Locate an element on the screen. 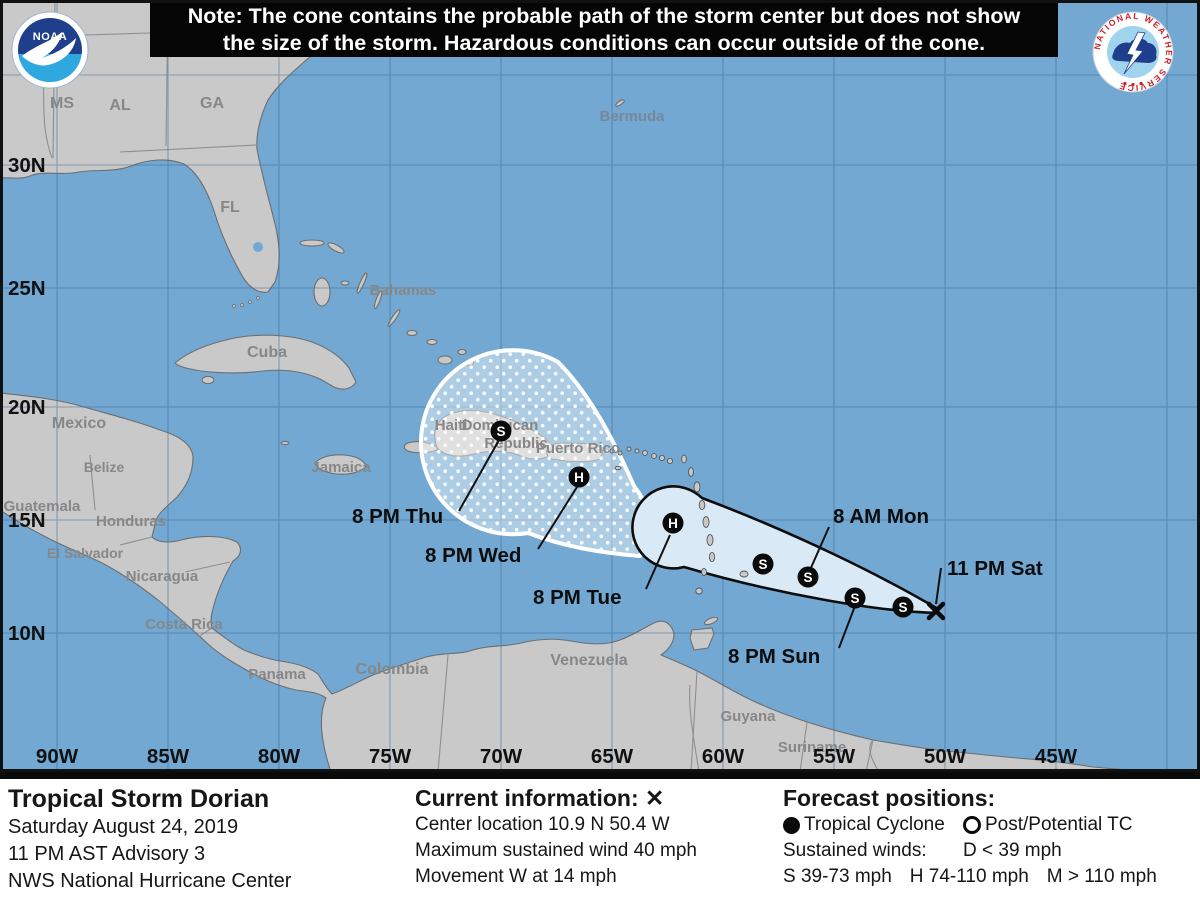 This screenshot has width=1200, height=897. svg-text: 45W is located at coordinates (1056, 756).